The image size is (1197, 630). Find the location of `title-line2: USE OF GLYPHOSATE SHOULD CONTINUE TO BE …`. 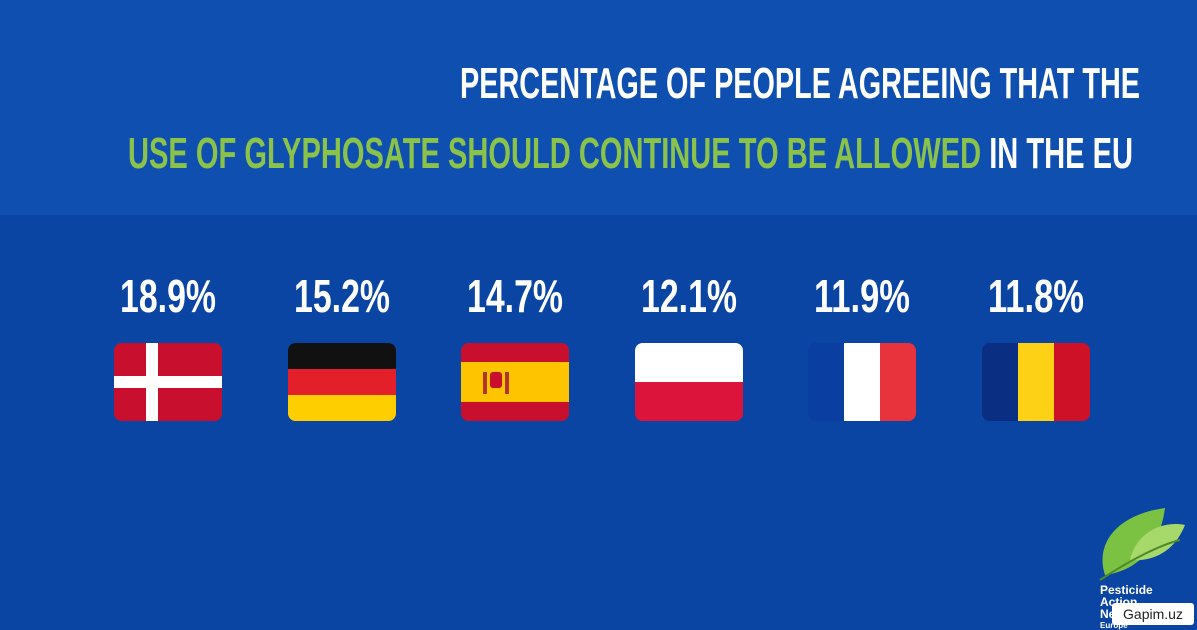

title-line2: USE OF GLYPHOSATE SHOULD CONTINUE TO BE … is located at coordinates (630, 153).